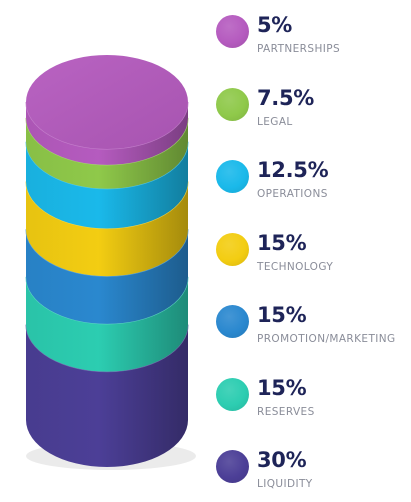 The image size is (411, 502). Describe the element at coordinates (293, 171) in the screenshot. I see `legend-value: 12.5%` at that location.